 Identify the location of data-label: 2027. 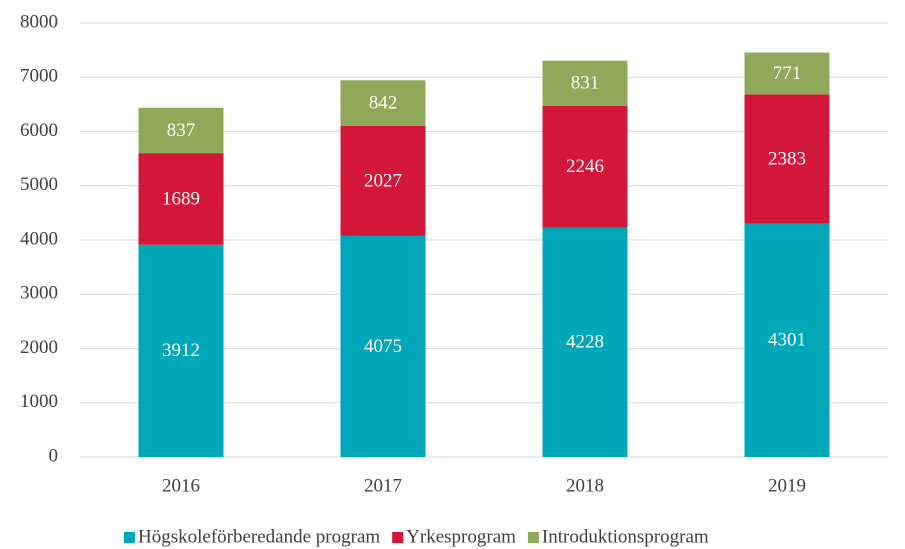
(383, 180).